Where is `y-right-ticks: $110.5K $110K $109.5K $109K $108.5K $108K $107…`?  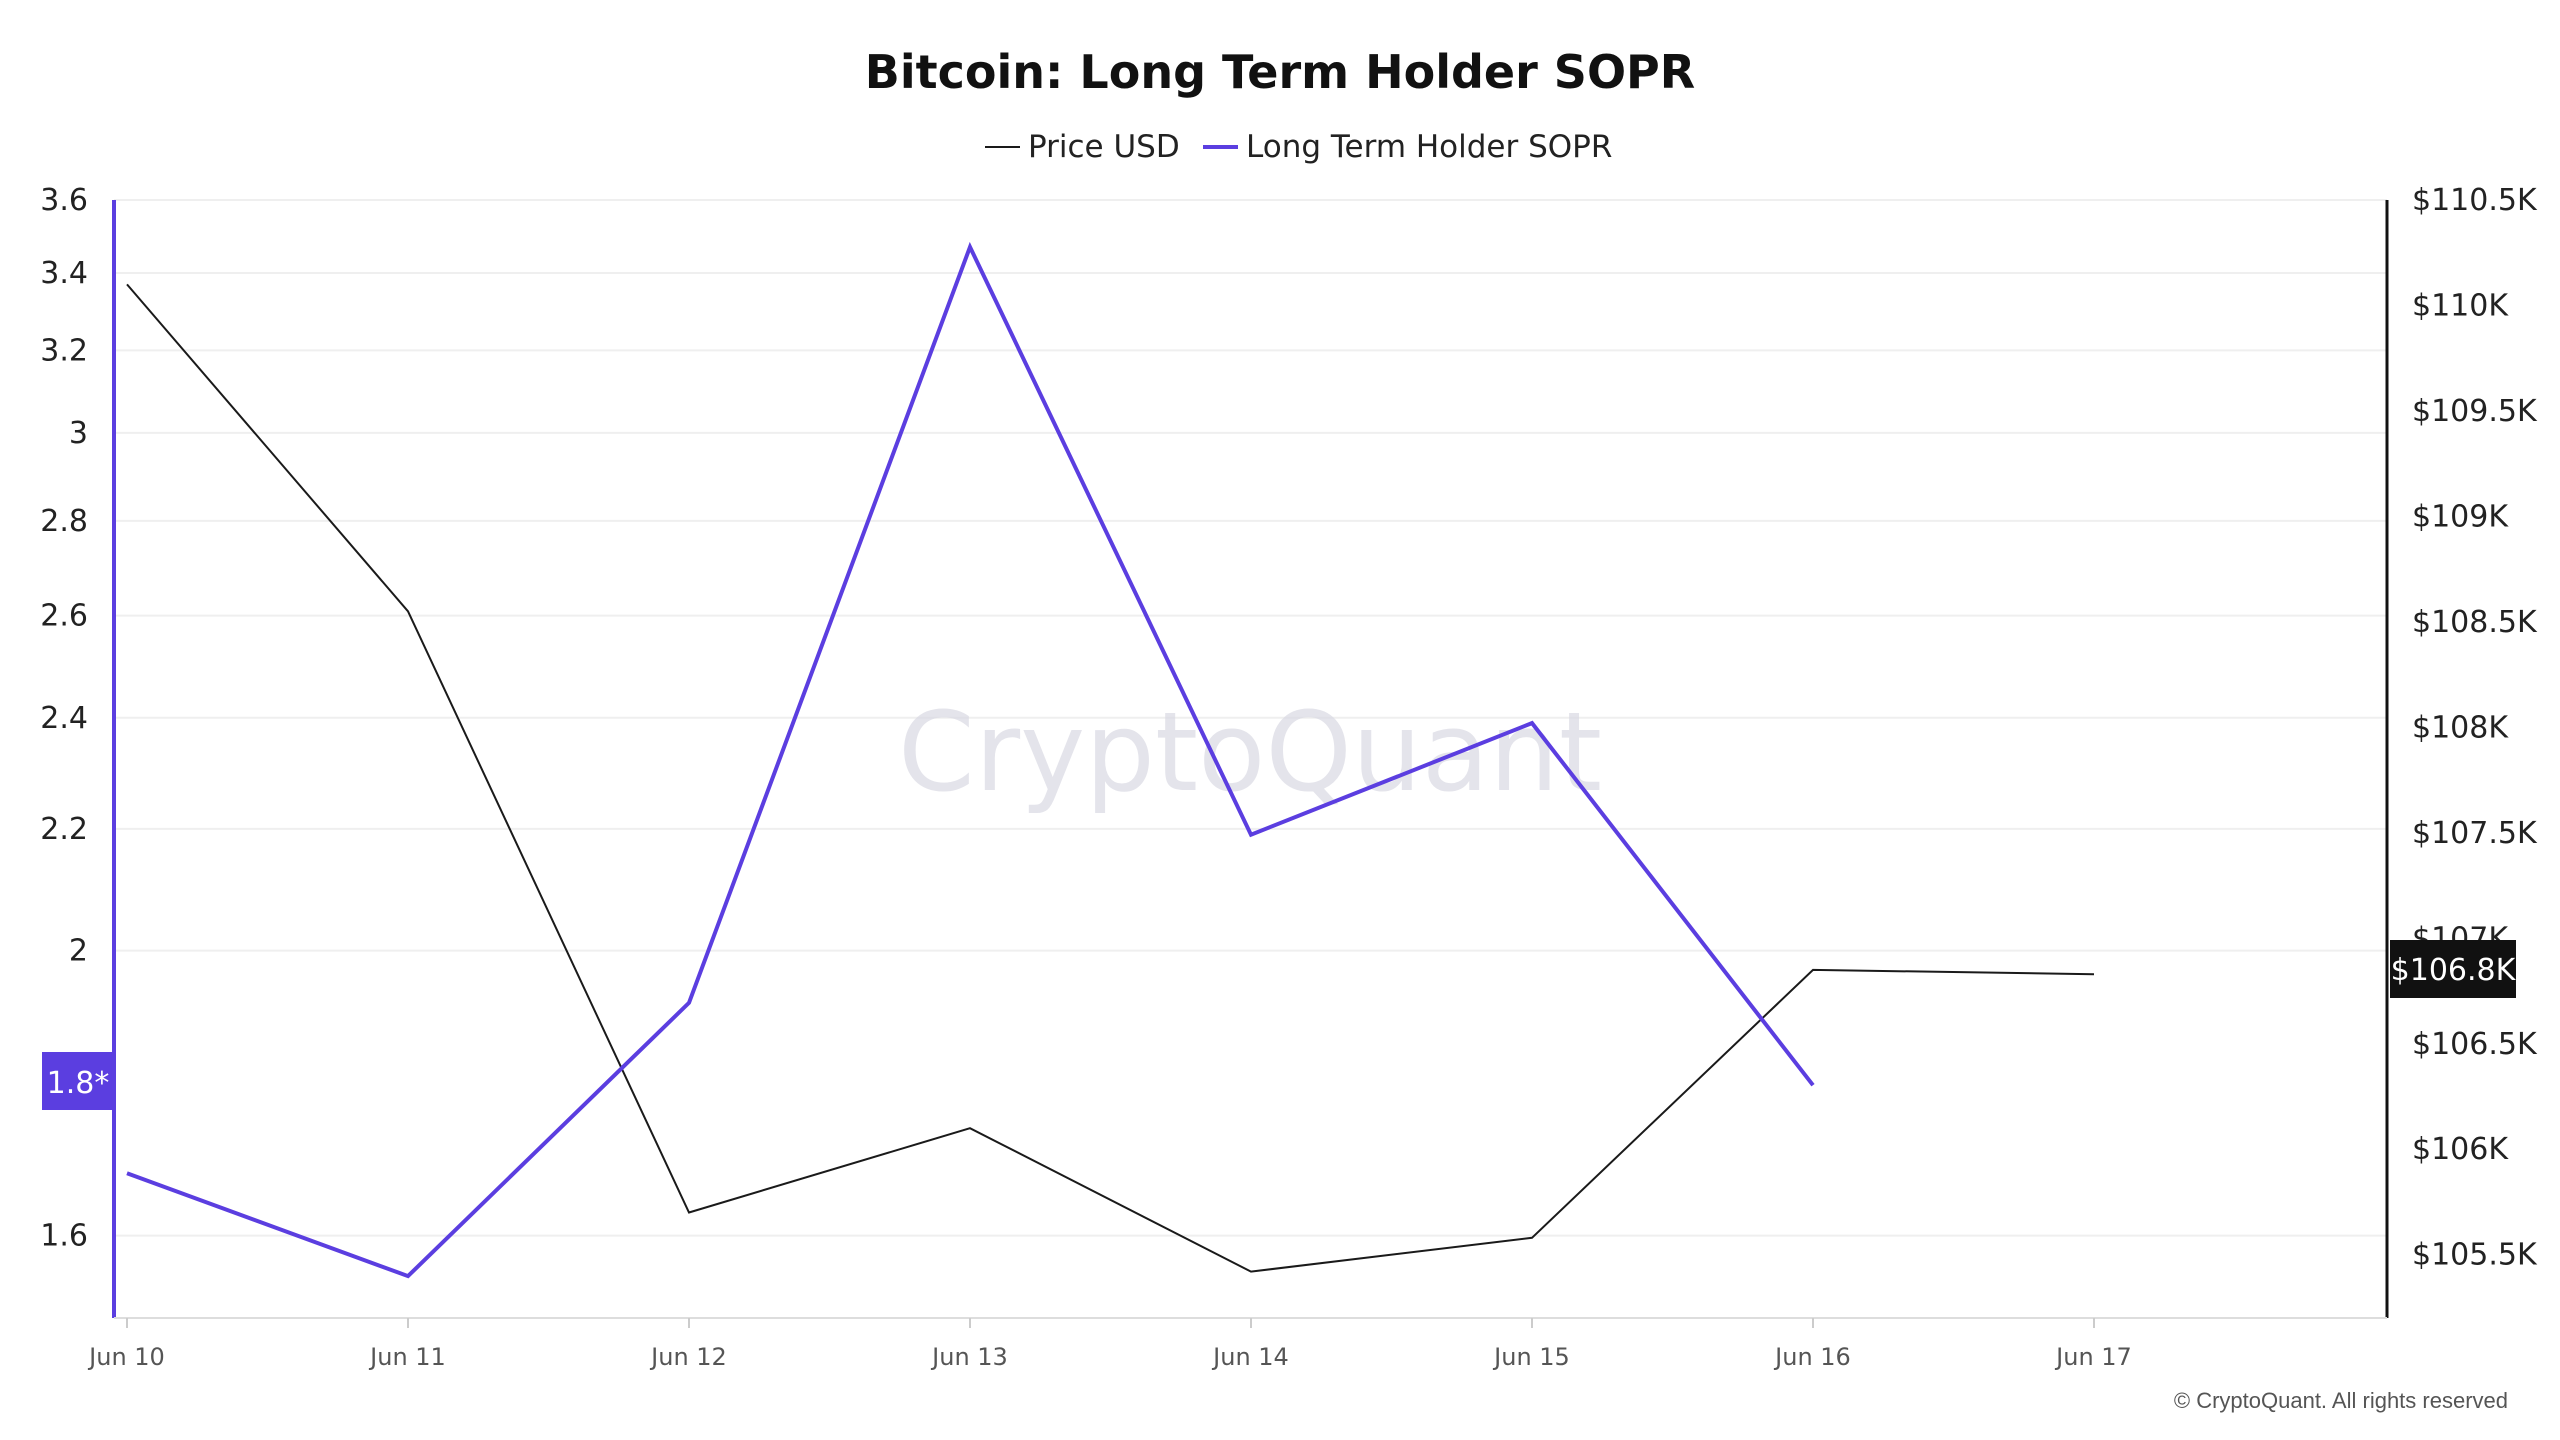 y-right-ticks: $110.5K $110K $109.5K $109K $108.5K $108K $107… is located at coordinates (2475, 728).